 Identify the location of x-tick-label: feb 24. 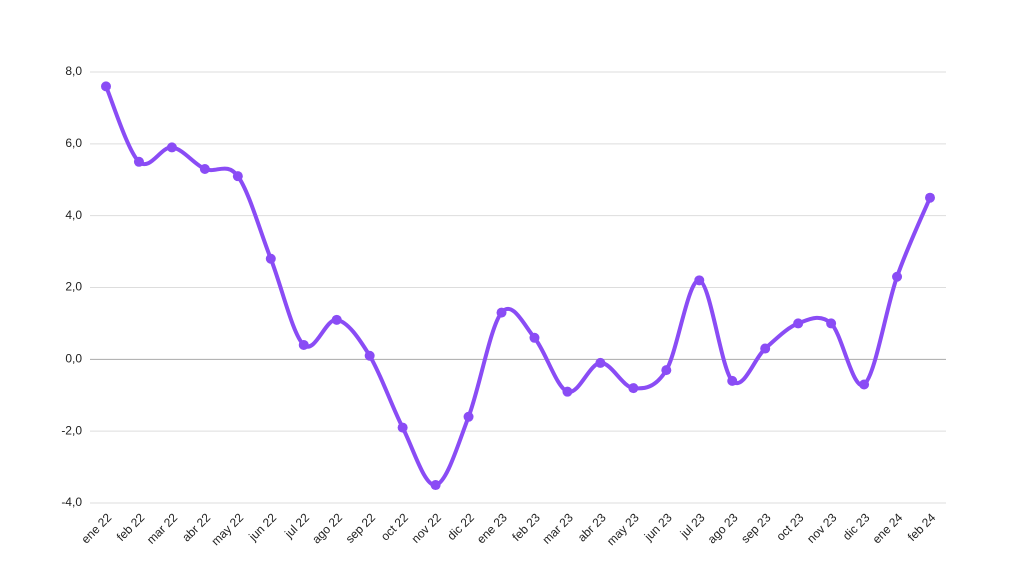
(922, 527).